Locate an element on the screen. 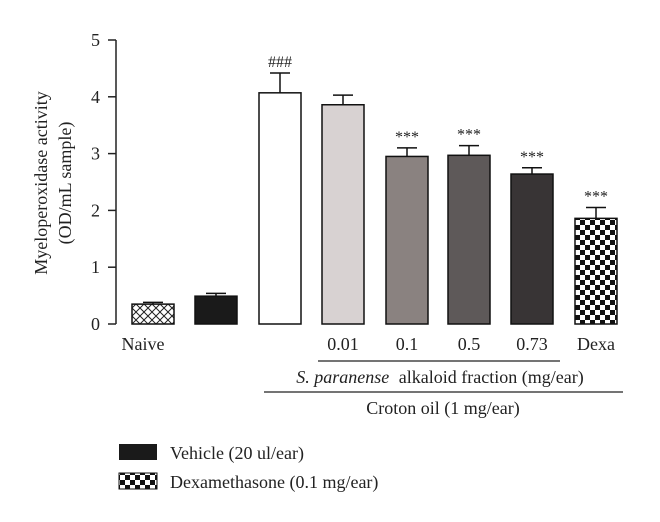 This screenshot has height=522, width=660. x-label-dose-0.73: 0.73 is located at coordinates (532, 344).